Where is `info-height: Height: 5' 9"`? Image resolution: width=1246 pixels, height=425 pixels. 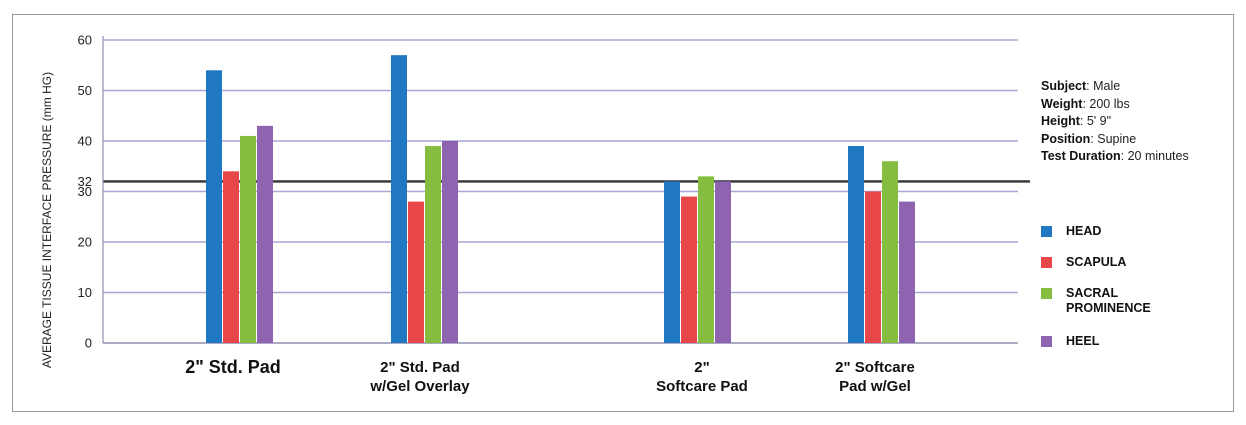 info-height: Height: 5' 9" is located at coordinates (1076, 121).